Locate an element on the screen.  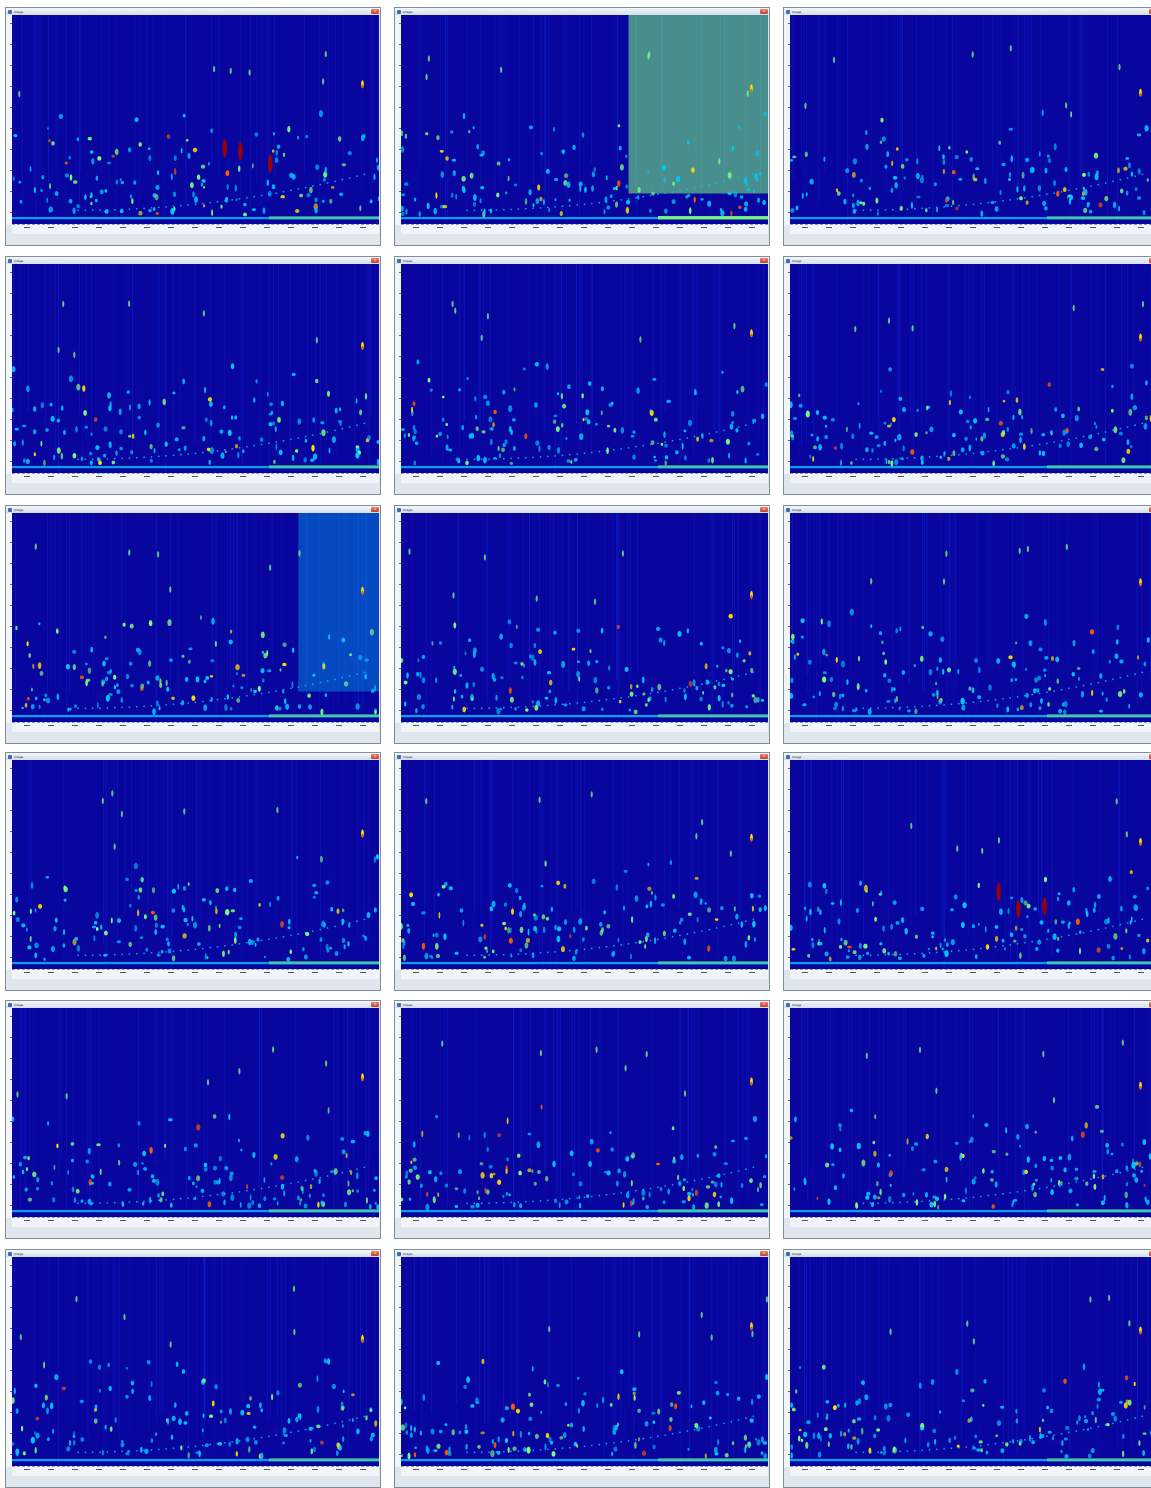
app-icon is located at coordinates (788, 261).